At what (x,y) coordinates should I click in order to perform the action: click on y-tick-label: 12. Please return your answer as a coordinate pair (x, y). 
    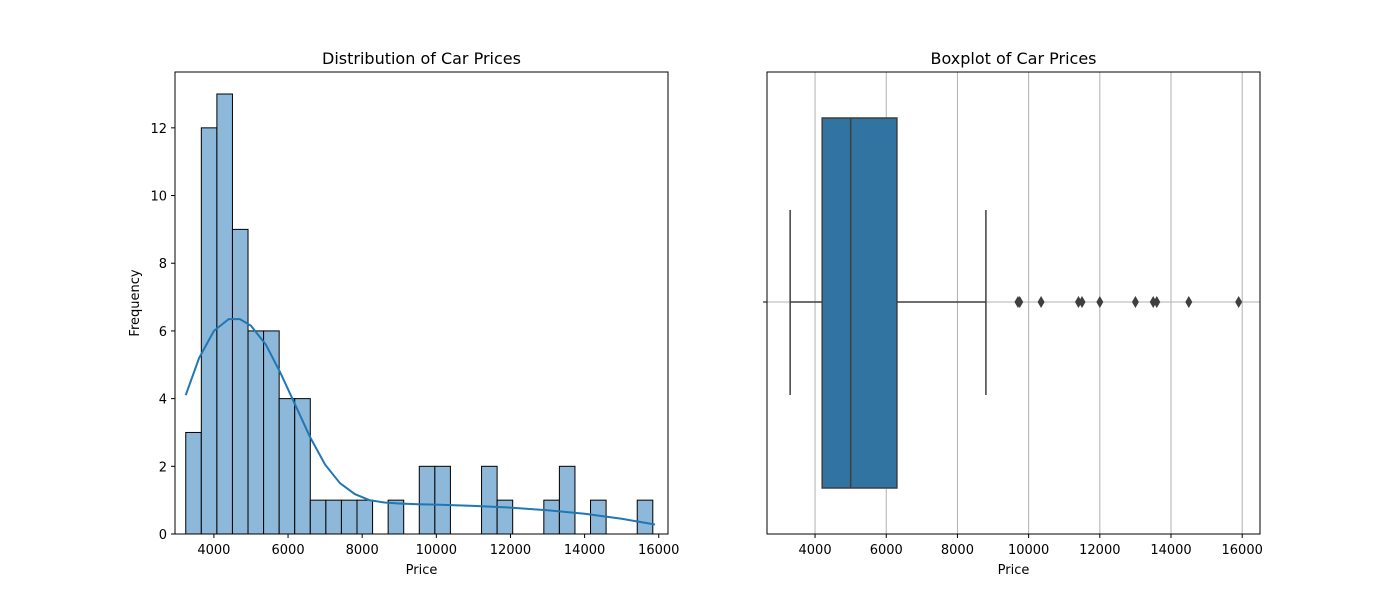
    Looking at the image, I should click on (158, 129).